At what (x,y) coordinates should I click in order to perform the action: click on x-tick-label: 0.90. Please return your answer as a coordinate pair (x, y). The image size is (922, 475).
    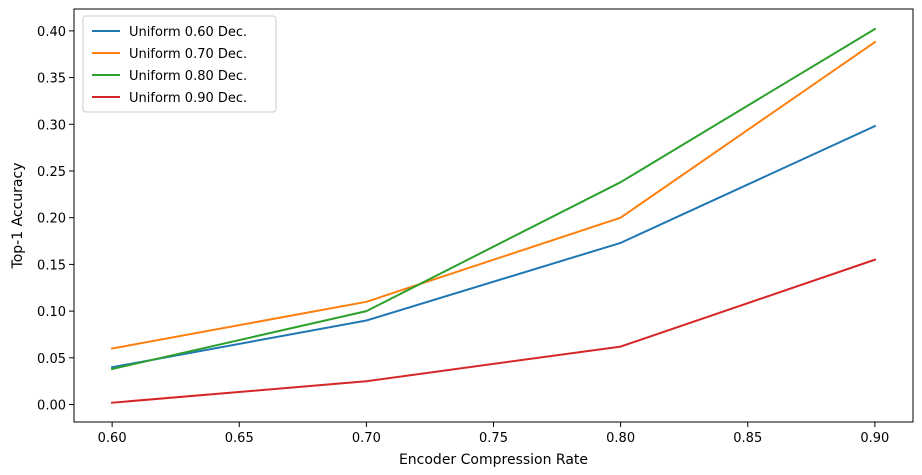
    Looking at the image, I should click on (874, 438).